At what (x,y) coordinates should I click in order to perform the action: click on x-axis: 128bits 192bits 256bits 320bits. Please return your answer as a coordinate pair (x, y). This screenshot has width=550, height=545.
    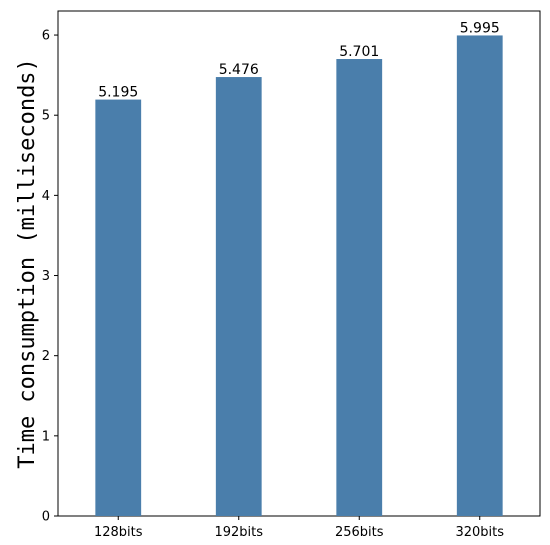
    Looking at the image, I should click on (299, 528).